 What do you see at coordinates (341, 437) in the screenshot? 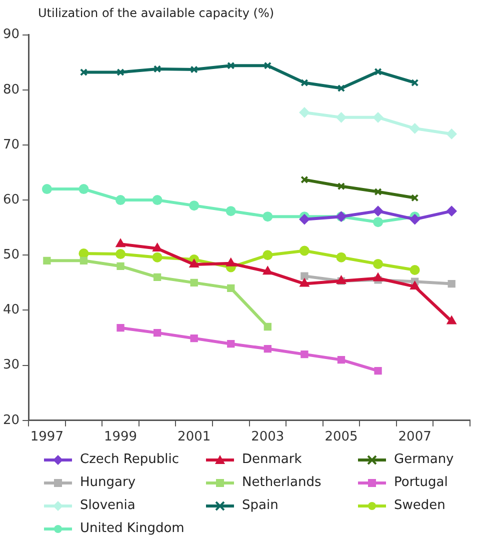
I see `x-tick-label: 2005` at bounding box center [341, 437].